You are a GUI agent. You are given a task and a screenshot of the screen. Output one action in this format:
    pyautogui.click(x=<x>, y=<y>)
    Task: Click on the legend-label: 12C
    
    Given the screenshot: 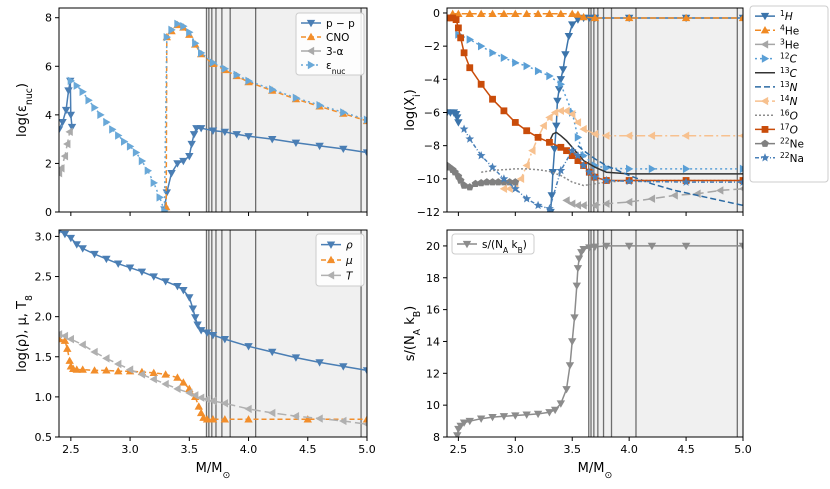 What is the action you would take?
    pyautogui.click(x=789, y=58)
    